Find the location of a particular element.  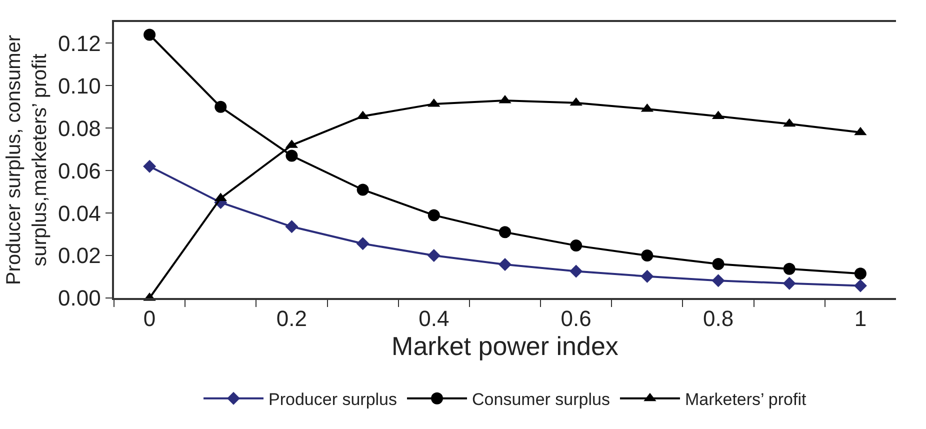

x-tick-label: 0.8 is located at coordinates (718, 319).